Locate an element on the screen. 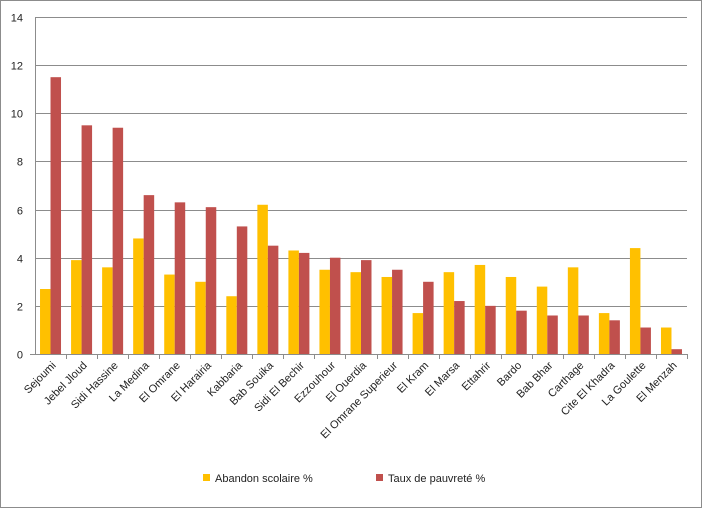  y-tick-label: 12 is located at coordinates (17, 67).